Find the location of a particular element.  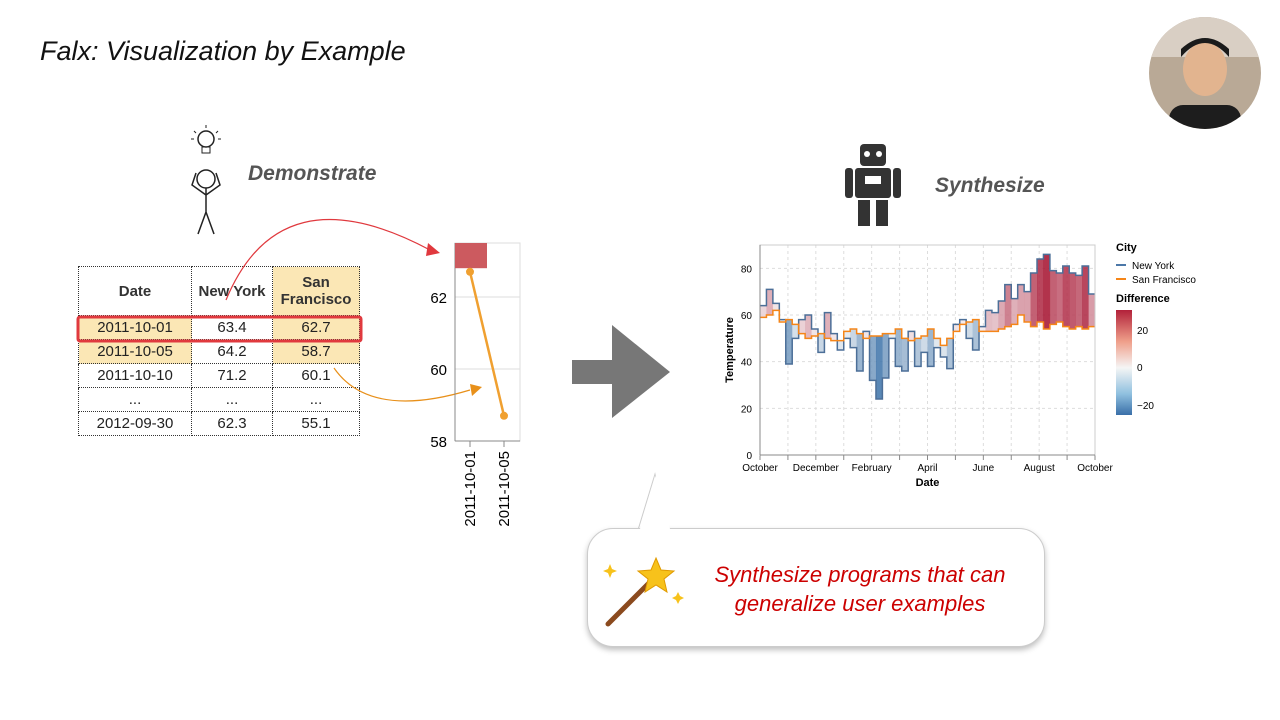

y-tick-label: 62 is located at coordinates (438, 298).